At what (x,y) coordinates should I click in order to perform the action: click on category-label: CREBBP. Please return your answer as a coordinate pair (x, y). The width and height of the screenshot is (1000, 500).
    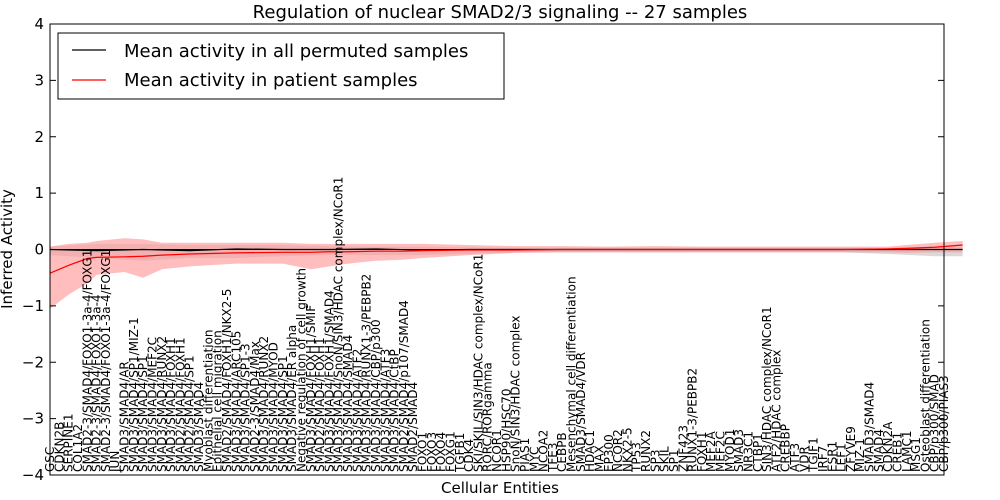
    Looking at the image, I should click on (786, 448).